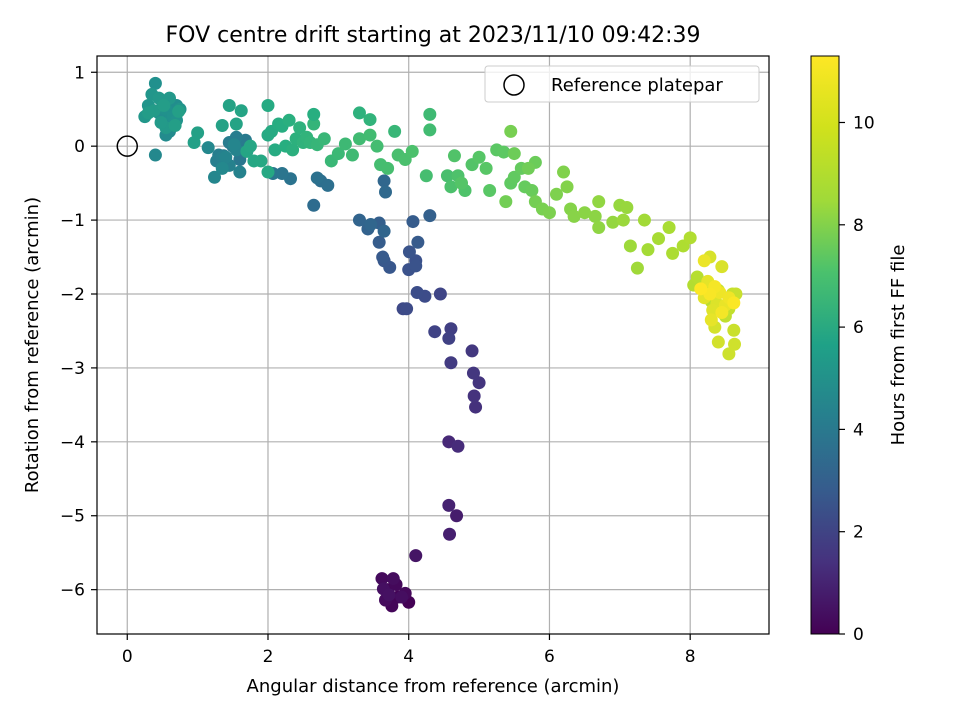  I want to click on colorbar-tick-label: 0, so click(858, 635).